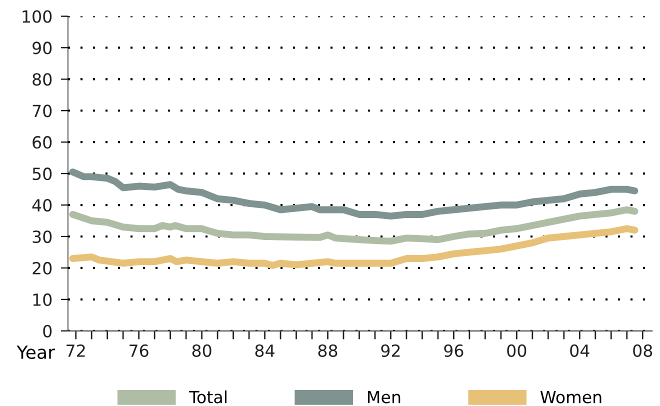 The height and width of the screenshot is (406, 660). I want to click on x-axis-title: Year, so click(35, 353).